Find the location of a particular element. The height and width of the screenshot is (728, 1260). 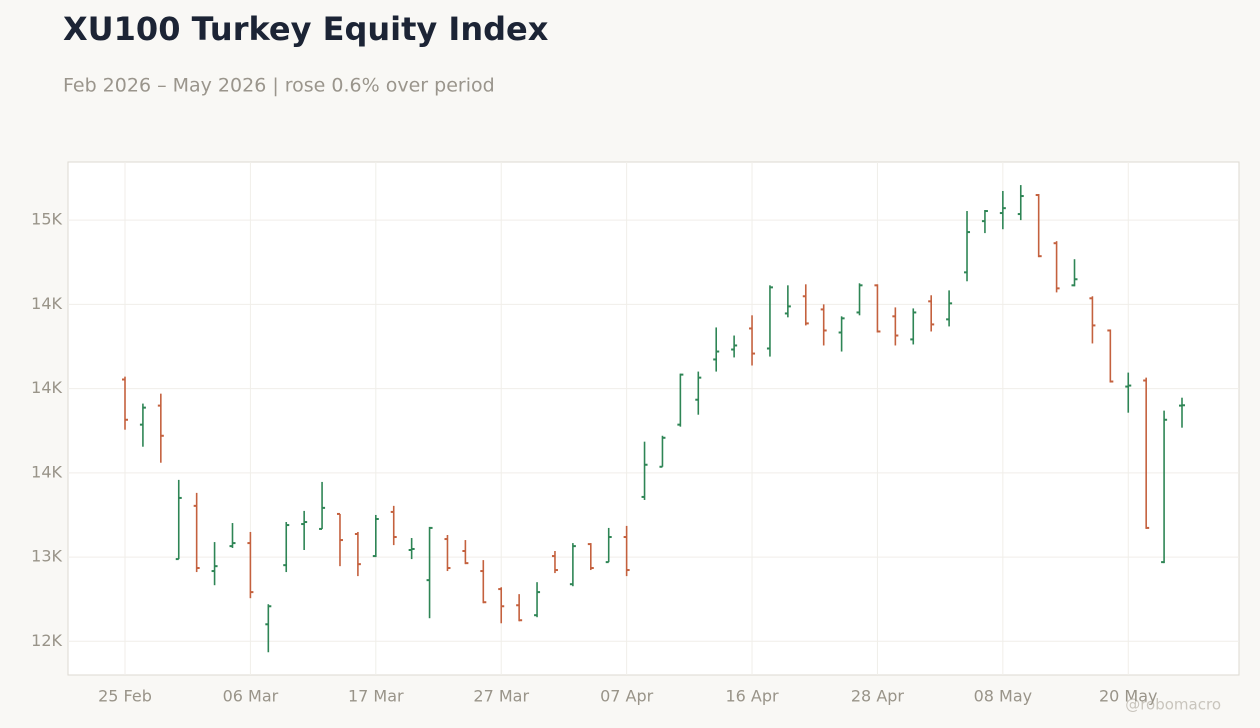

x-tick-label: 20 May is located at coordinates (1128, 696).